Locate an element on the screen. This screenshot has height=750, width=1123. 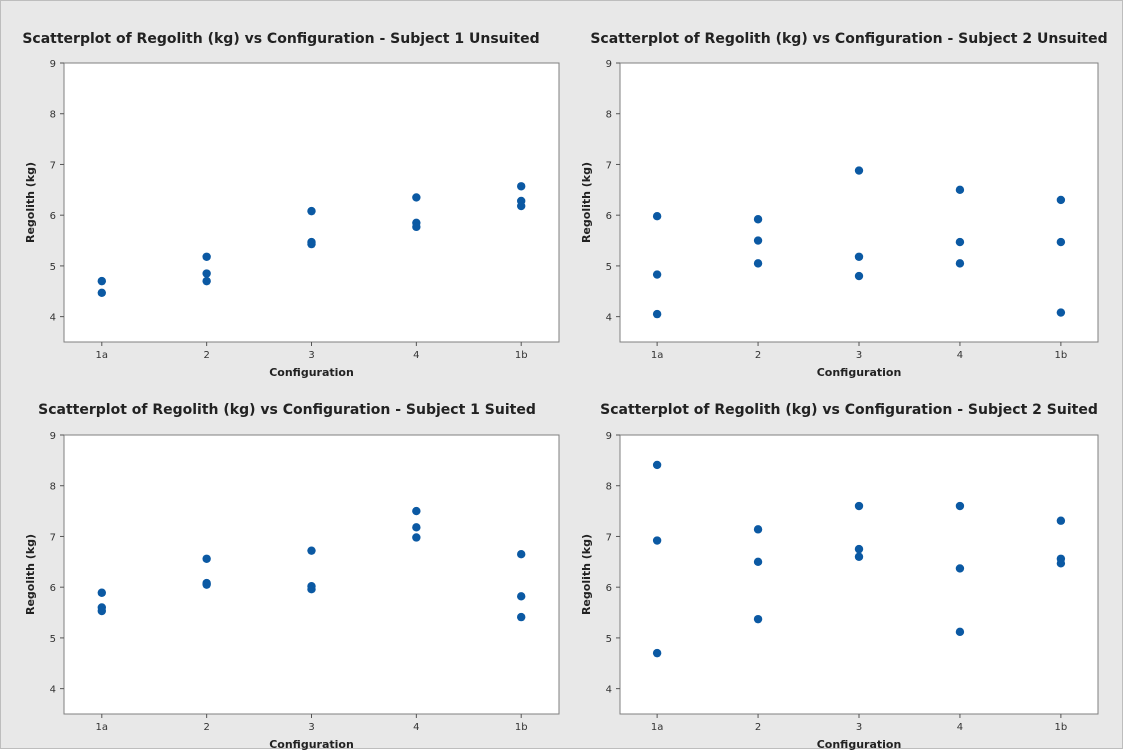
y-tick-label: 6 is located at coordinates (609, 588).